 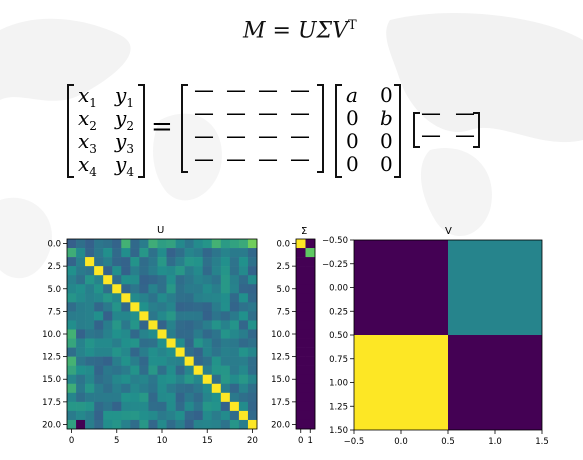 What do you see at coordinates (116, 441) in the screenshot?
I see `u-xtick-label: 5` at bounding box center [116, 441].